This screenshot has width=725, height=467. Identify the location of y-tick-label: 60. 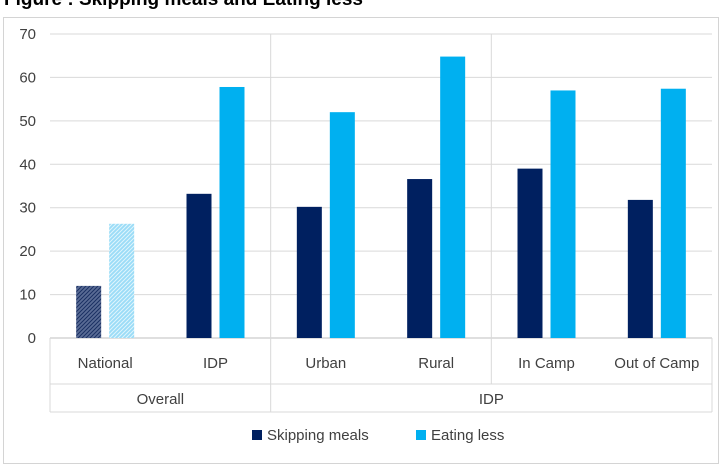
(27, 77).